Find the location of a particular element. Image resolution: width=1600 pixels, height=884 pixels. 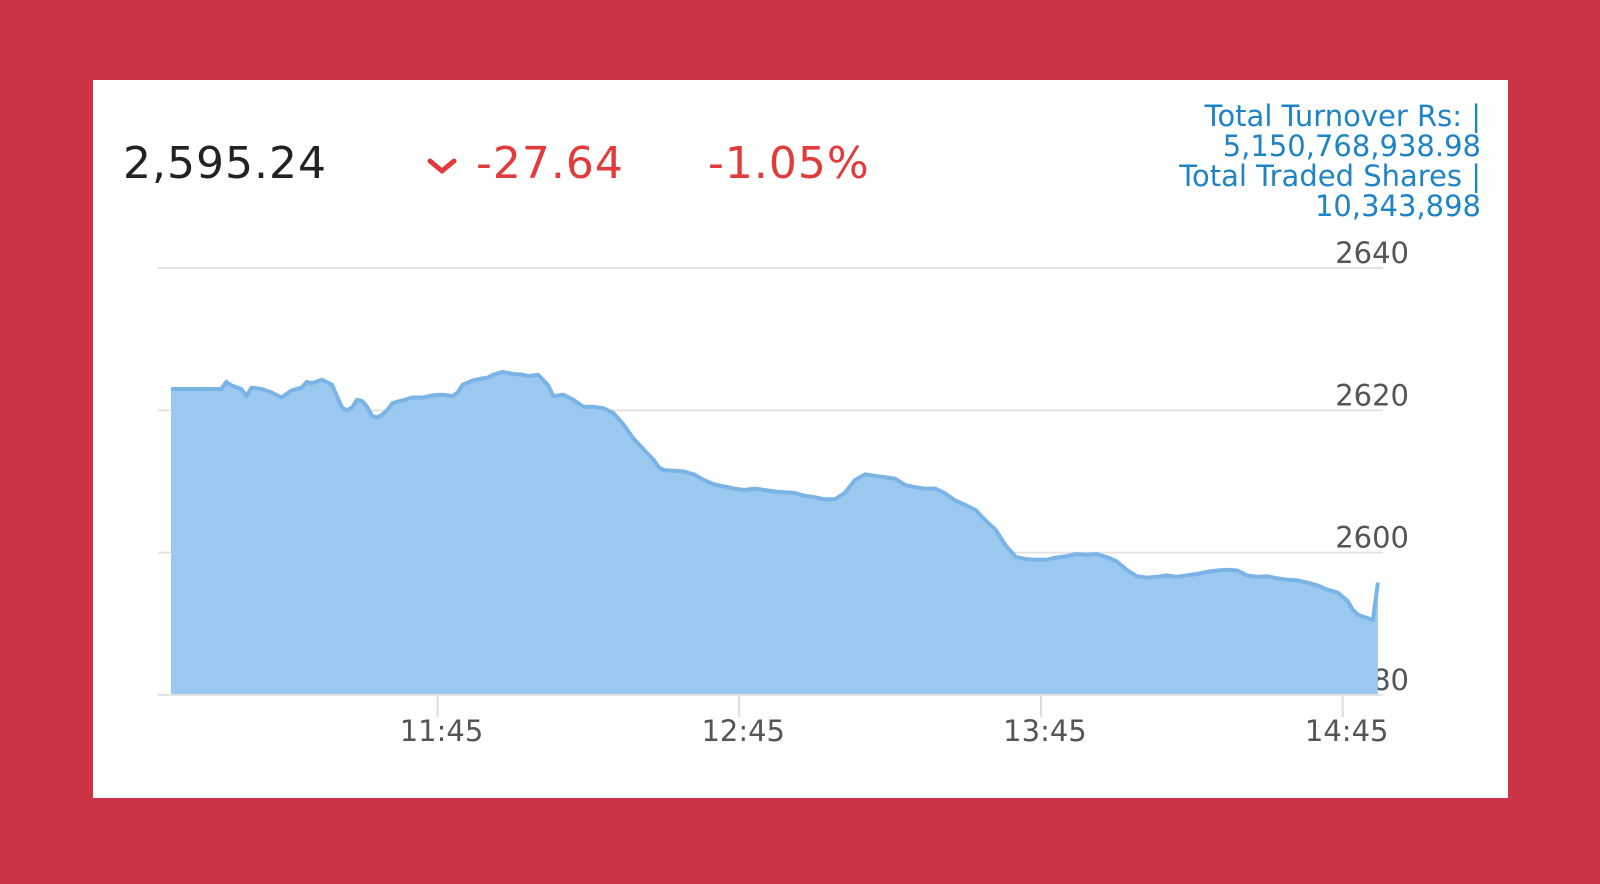

price-change: -27.64 is located at coordinates (550, 163).